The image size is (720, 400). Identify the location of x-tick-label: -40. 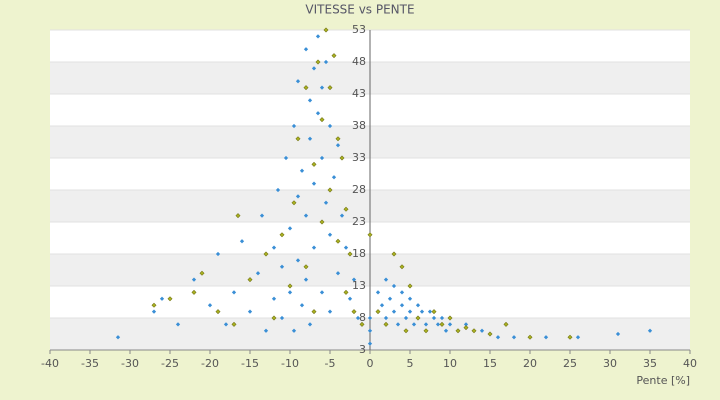
(50, 363).